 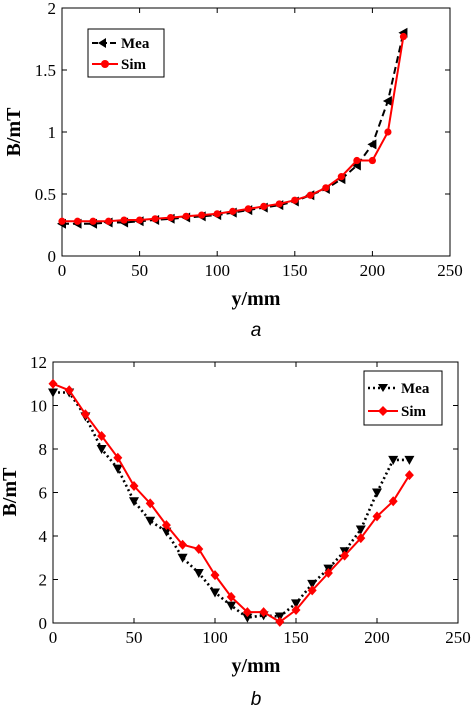 What do you see at coordinates (43, 580) in the screenshot?
I see `y-tick-label-b: 2` at bounding box center [43, 580].